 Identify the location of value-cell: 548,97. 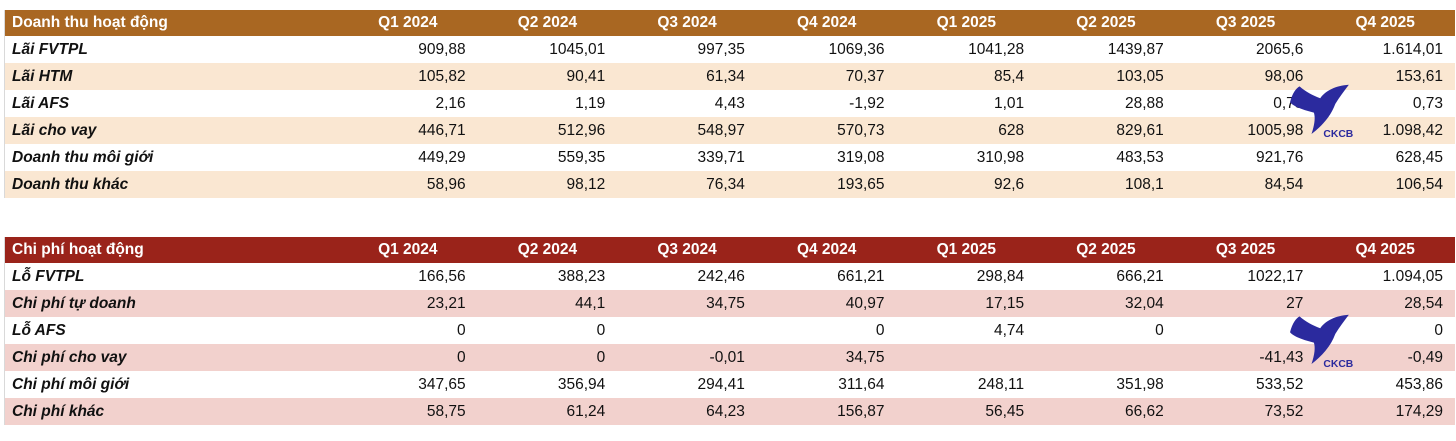
(721, 130).